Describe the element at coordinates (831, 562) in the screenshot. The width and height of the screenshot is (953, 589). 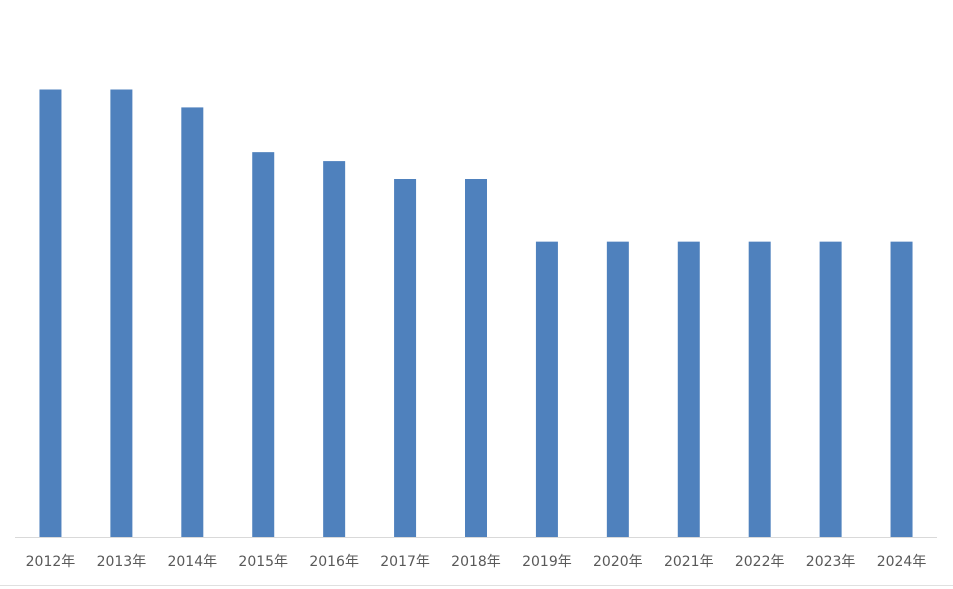
I see `x-tick-label: 2023年` at that location.